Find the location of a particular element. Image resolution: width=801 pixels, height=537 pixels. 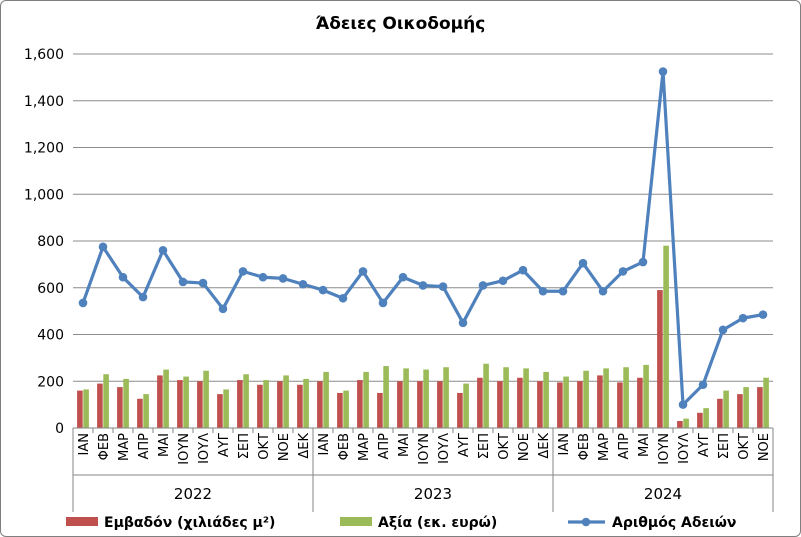

x-tick-label: ΔΕΚ is located at coordinates (304, 446).